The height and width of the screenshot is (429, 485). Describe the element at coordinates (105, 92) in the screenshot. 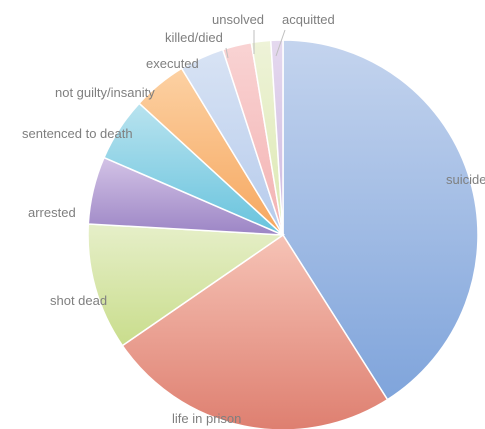

I see `slice-label-not-guilty-insanity: not guilty/insanity` at that location.